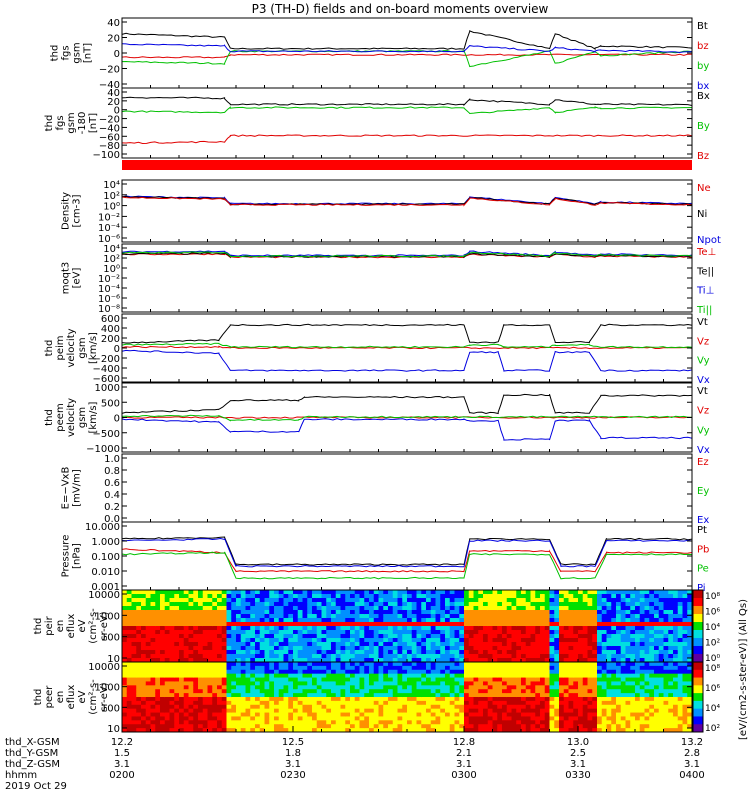  I want to click on y-axis-label-line: moqt3, so click(66, 278).